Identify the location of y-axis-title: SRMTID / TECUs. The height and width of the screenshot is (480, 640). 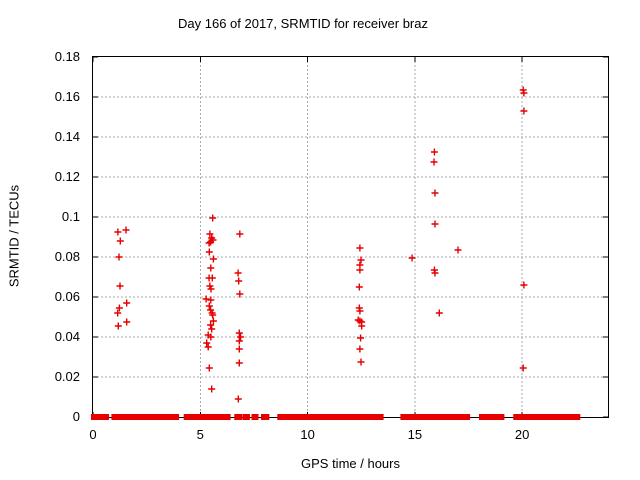
(14, 236).